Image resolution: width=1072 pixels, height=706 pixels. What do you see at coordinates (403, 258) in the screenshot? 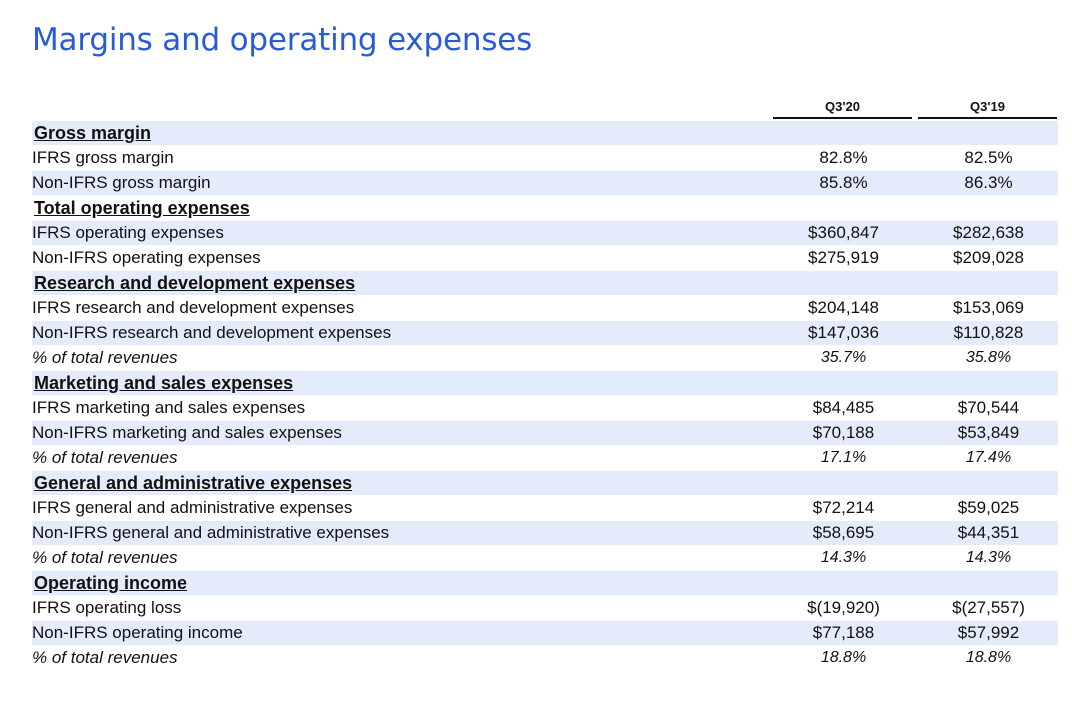
I see `row-label: Non-IFRS operating expenses` at bounding box center [403, 258].